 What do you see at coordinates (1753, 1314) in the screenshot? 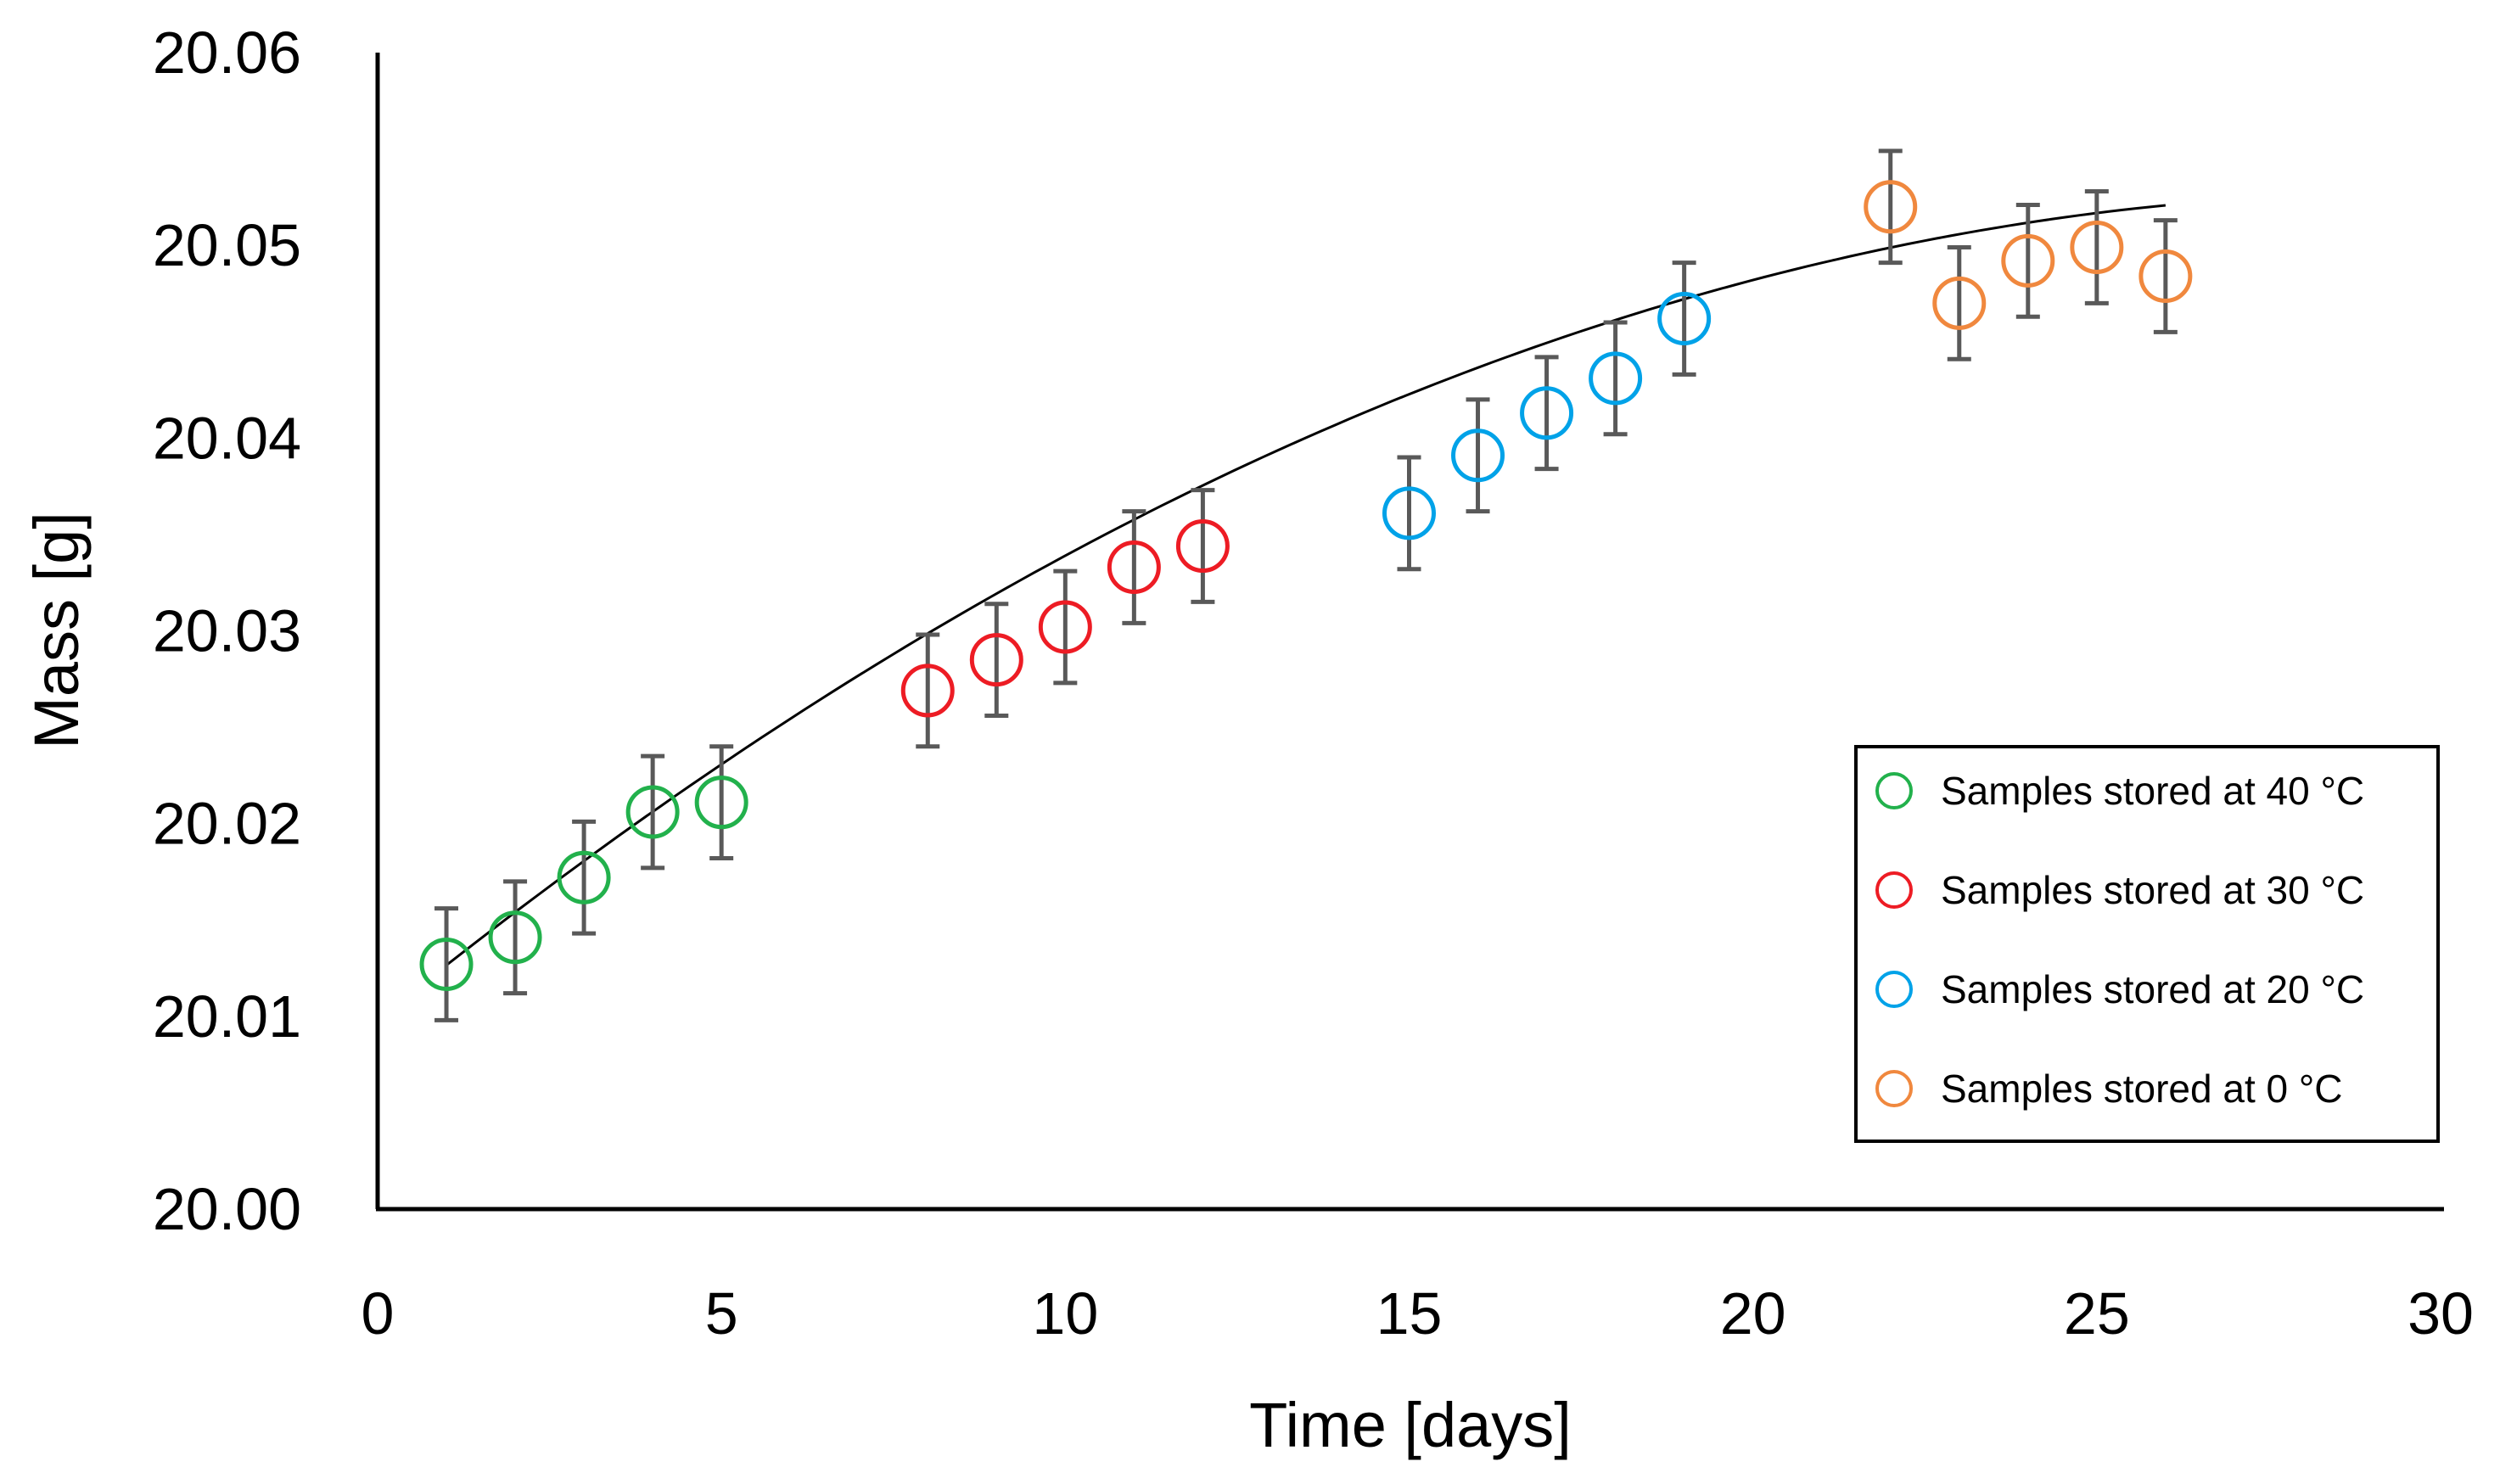
I see `x-tick-label: 20` at bounding box center [1753, 1314].